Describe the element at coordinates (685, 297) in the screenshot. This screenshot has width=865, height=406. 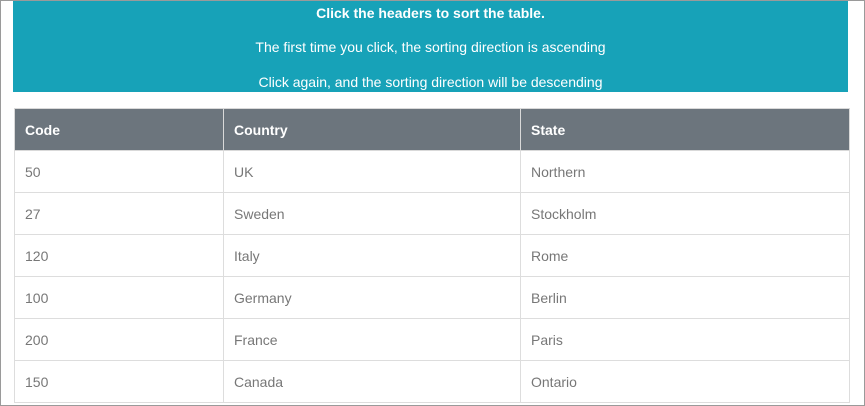
I see `cell-state: Berlin` at that location.